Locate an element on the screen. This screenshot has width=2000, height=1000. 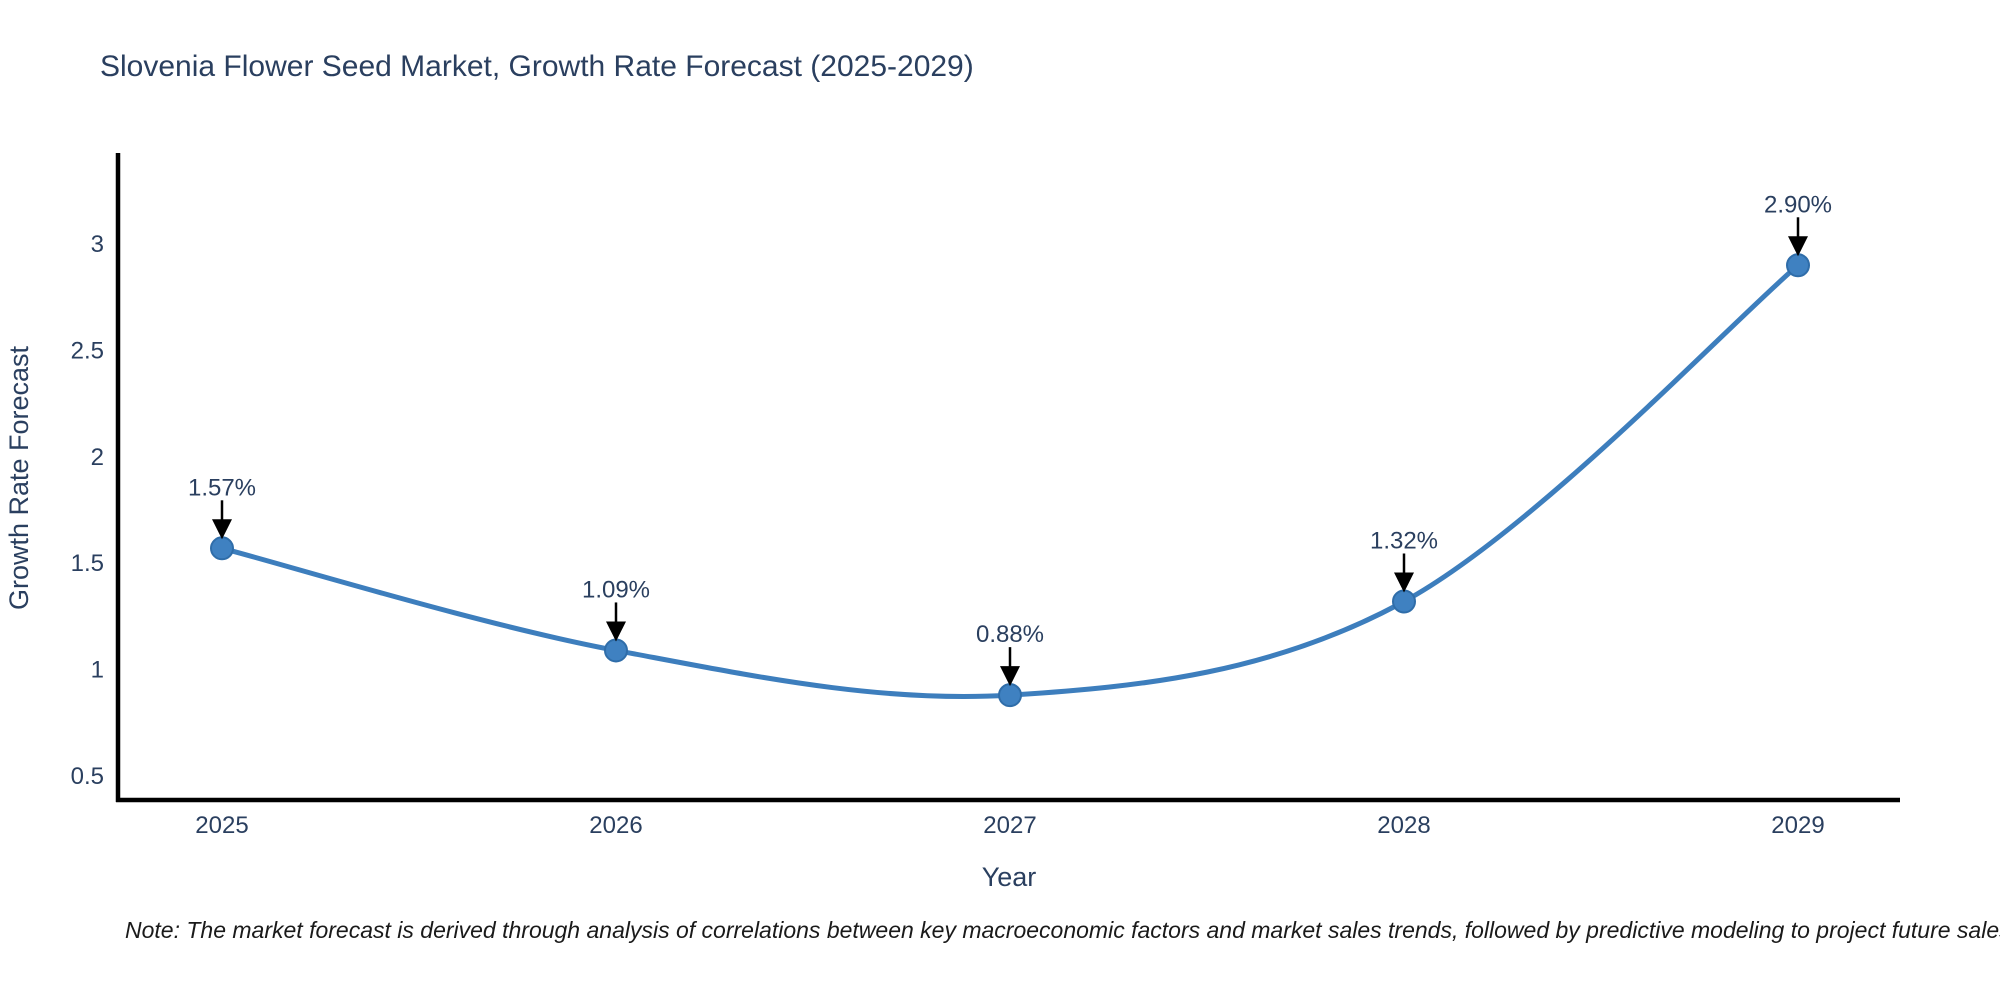
y-tick-label: 2 is located at coordinates (97, 457).